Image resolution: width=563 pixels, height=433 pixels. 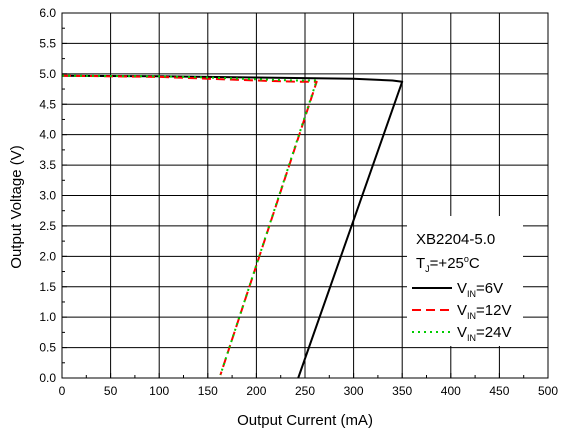 I want to click on y-tick-label: 3.5, so click(x=47, y=165).